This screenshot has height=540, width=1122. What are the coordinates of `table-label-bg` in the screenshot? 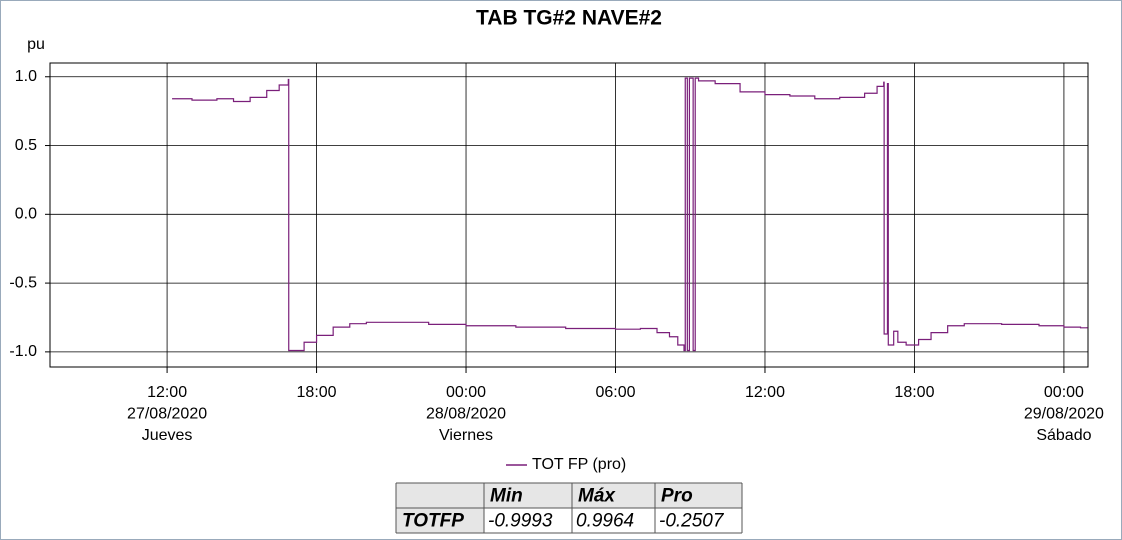 It's located at (440, 520).